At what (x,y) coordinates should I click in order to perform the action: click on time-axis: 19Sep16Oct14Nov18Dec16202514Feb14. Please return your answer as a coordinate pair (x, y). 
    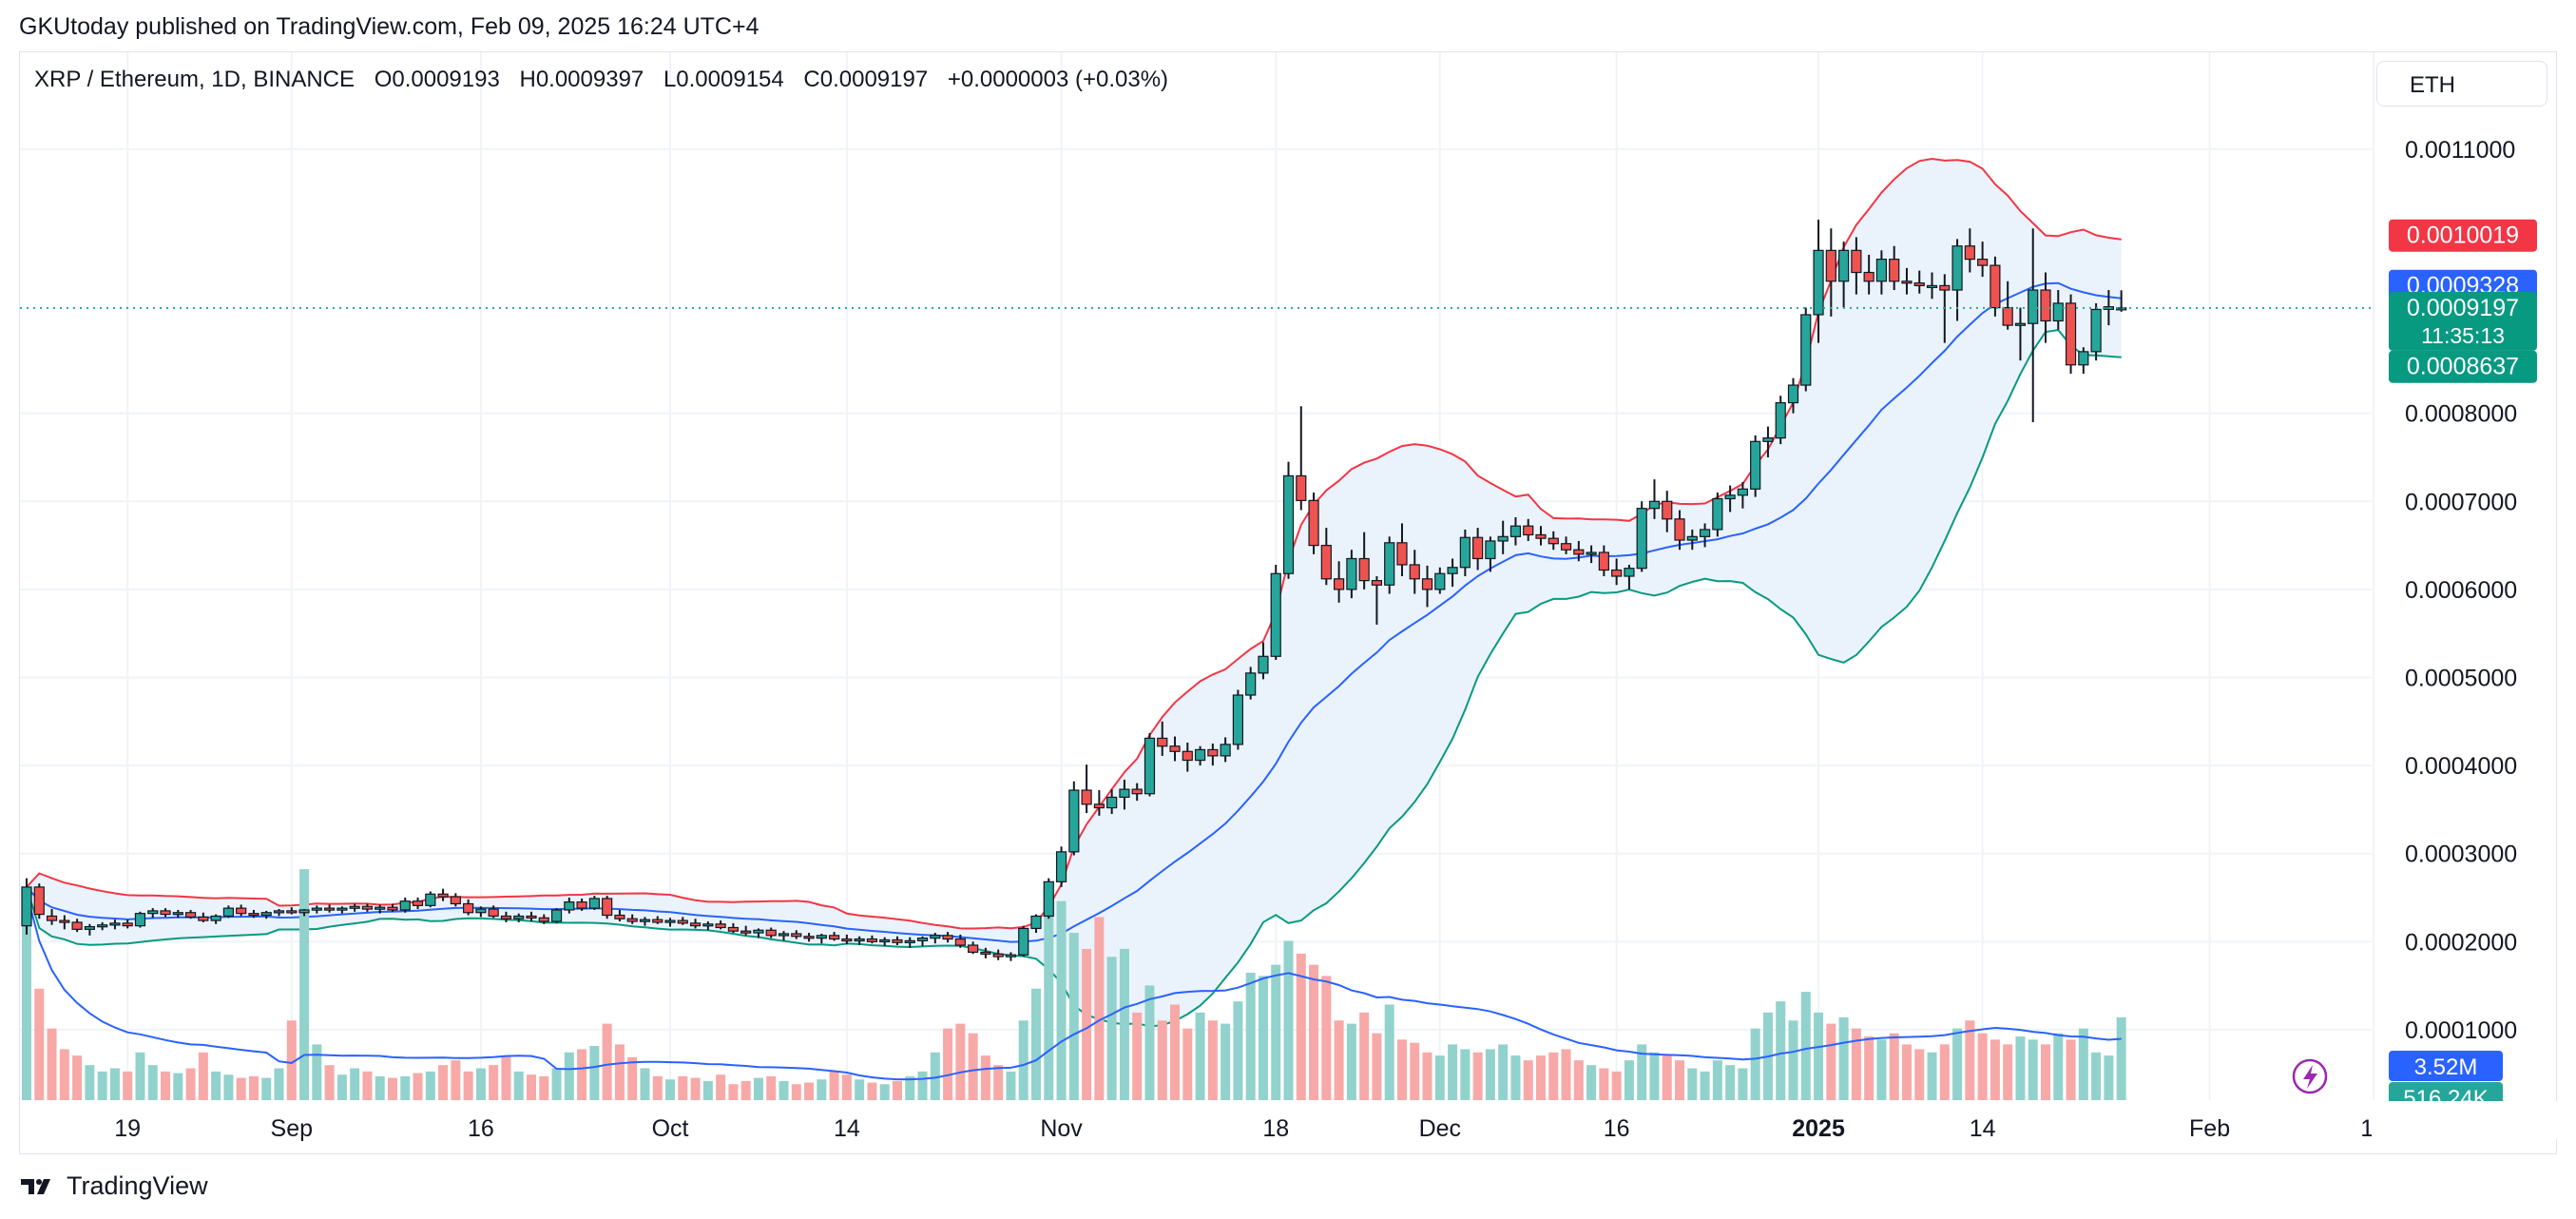
    Looking at the image, I should click on (1251, 1128).